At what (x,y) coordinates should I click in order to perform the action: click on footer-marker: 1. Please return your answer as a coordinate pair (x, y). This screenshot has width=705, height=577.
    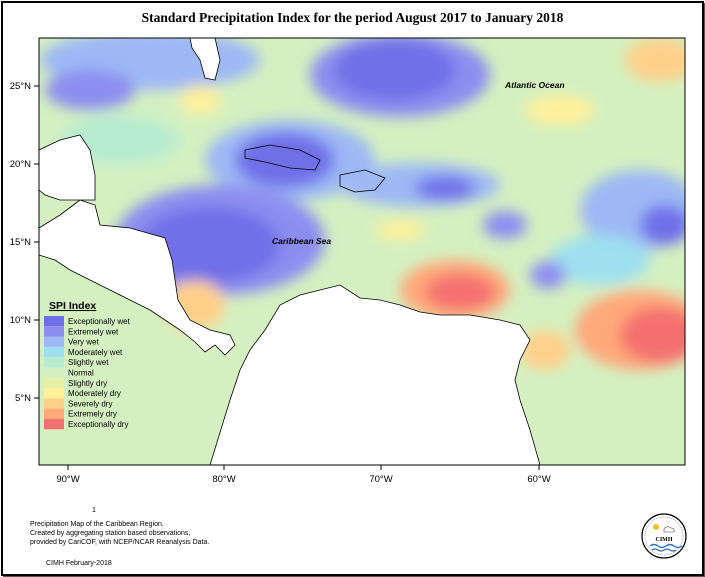
    Looking at the image, I should click on (94, 510).